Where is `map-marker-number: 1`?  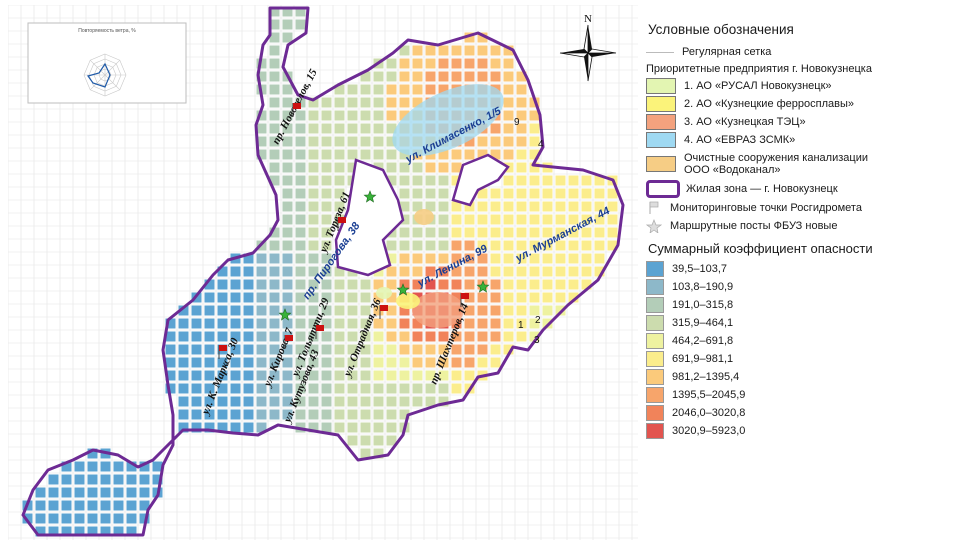
map-marker-number: 1 is located at coordinates (521, 325).